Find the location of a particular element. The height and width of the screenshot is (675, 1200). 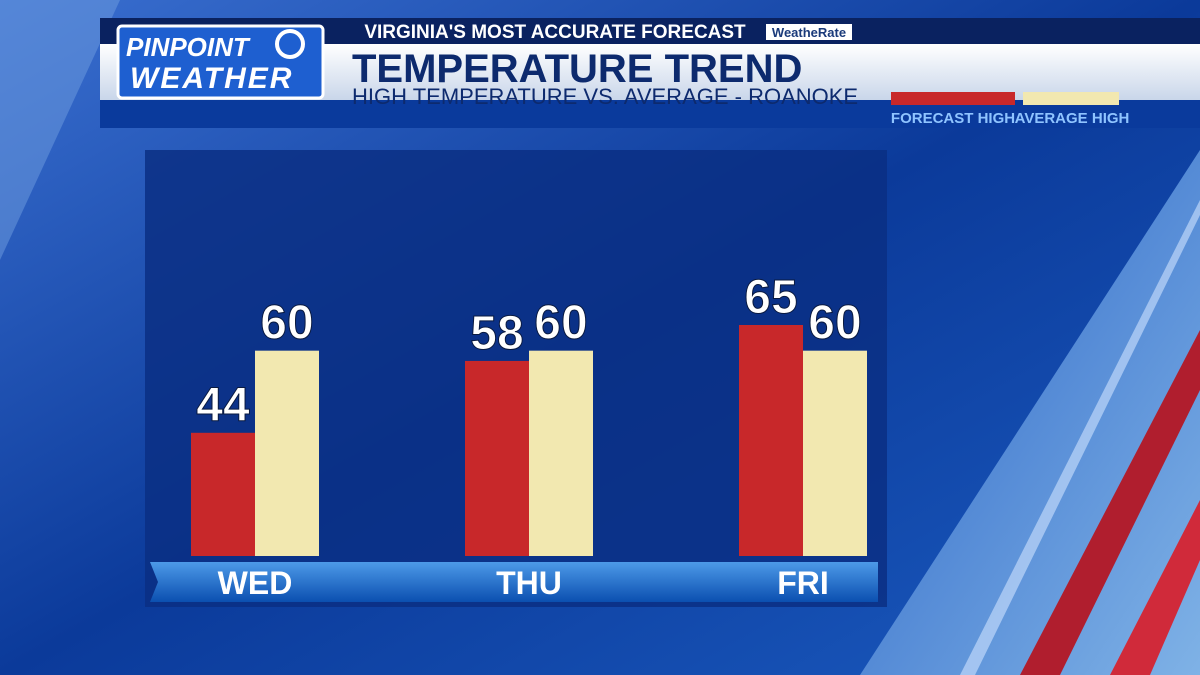

logo-box is located at coordinates (220, 62).